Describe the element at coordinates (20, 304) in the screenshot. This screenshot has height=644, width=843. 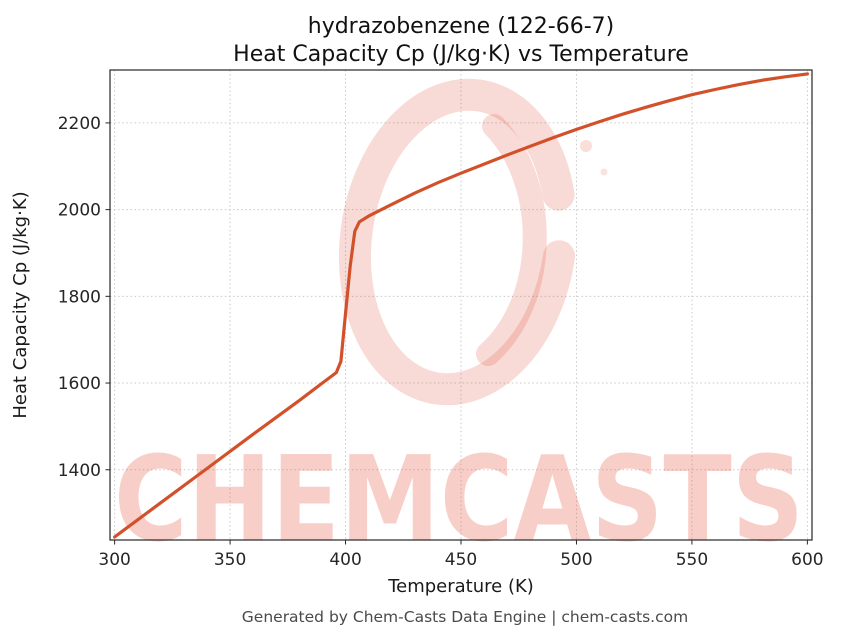
I see `y-axis-label: Heat Capacity Cp (J/kg·K)` at that location.